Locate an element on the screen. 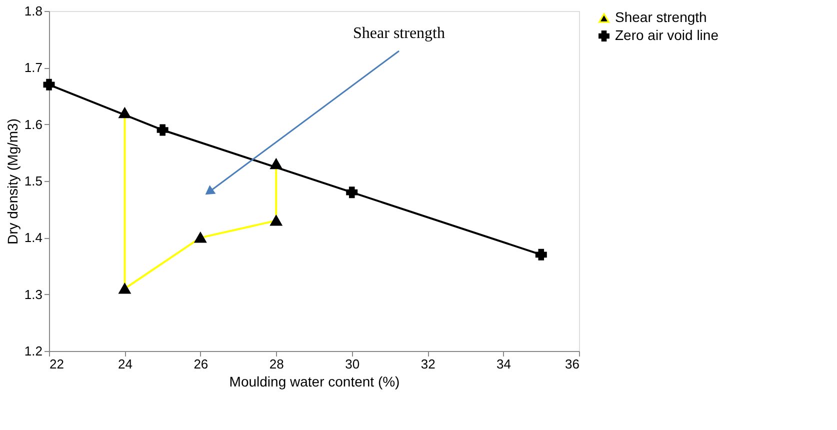 The height and width of the screenshot is (430, 837). x-tick-label: 36 is located at coordinates (572, 364).